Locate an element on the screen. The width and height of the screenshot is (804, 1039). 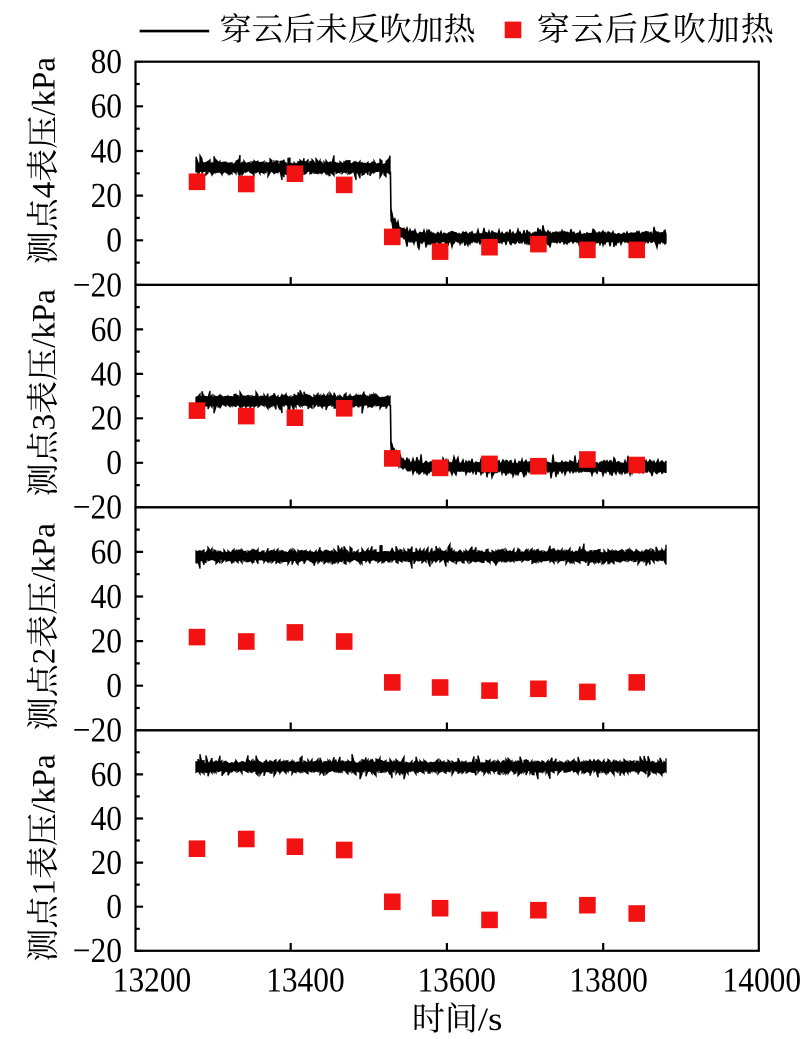
svg-text: 1 is located at coordinates (45, 887).